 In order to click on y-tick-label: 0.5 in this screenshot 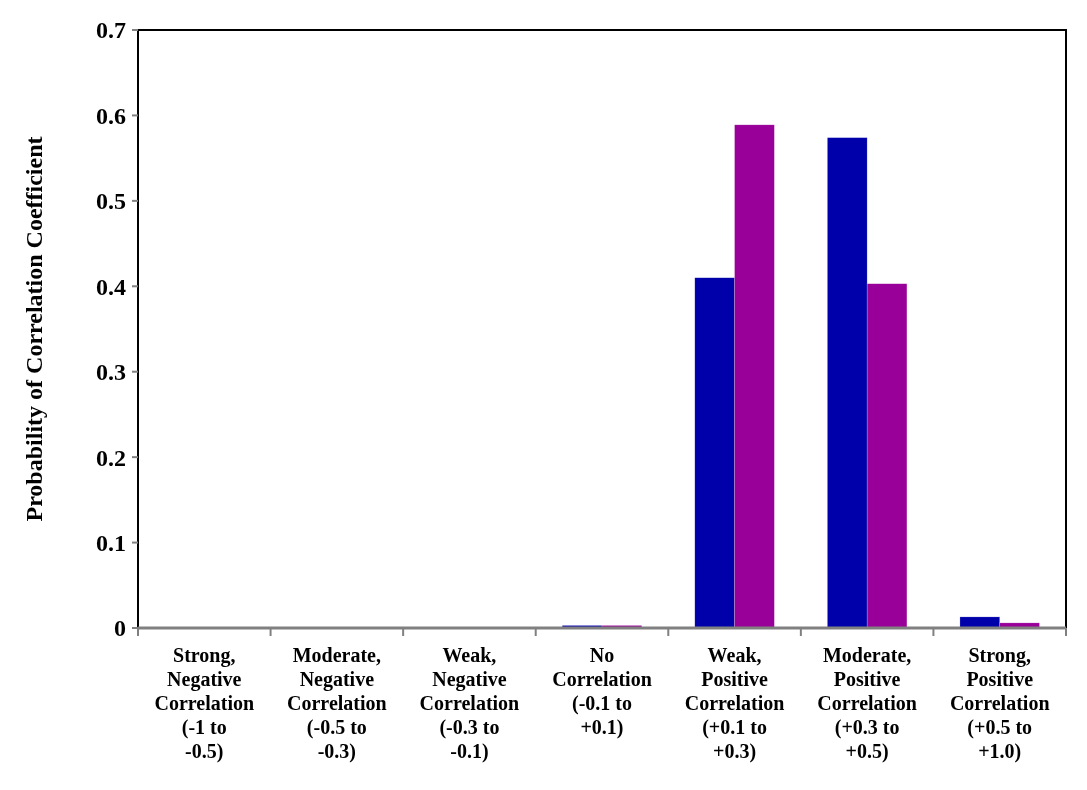, I will do `click(111, 201)`.